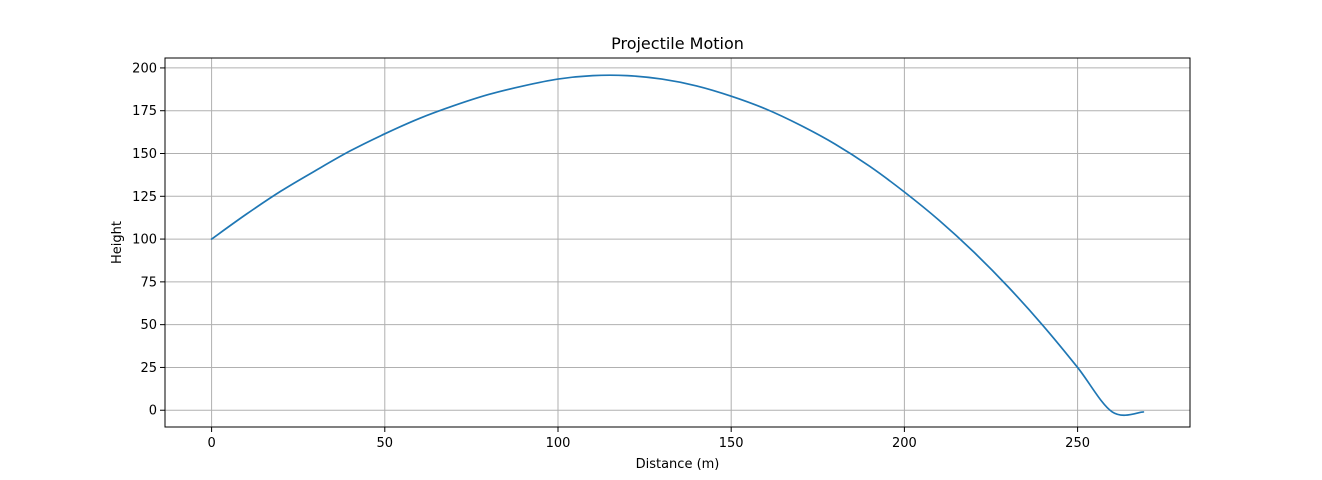  Describe the element at coordinates (677, 43) in the screenshot. I see `chart-title: Projectile Motion` at that location.